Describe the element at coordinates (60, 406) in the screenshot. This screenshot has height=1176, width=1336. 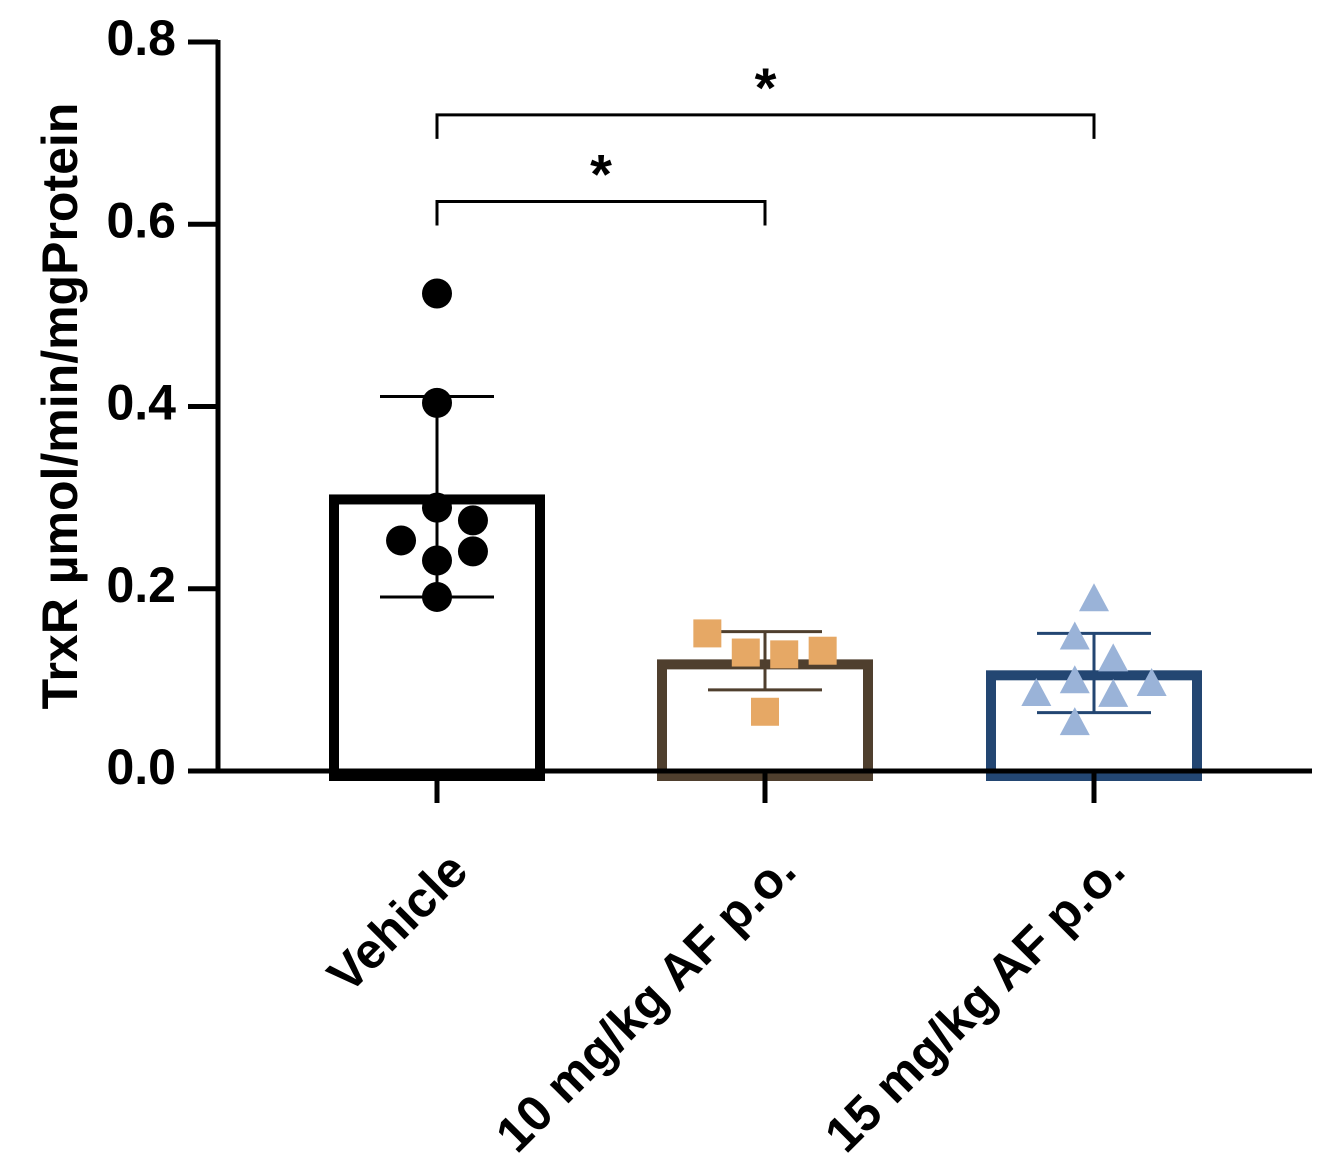
I see `y-axis-title: TrxR µmol/min/mgProtein` at that location.